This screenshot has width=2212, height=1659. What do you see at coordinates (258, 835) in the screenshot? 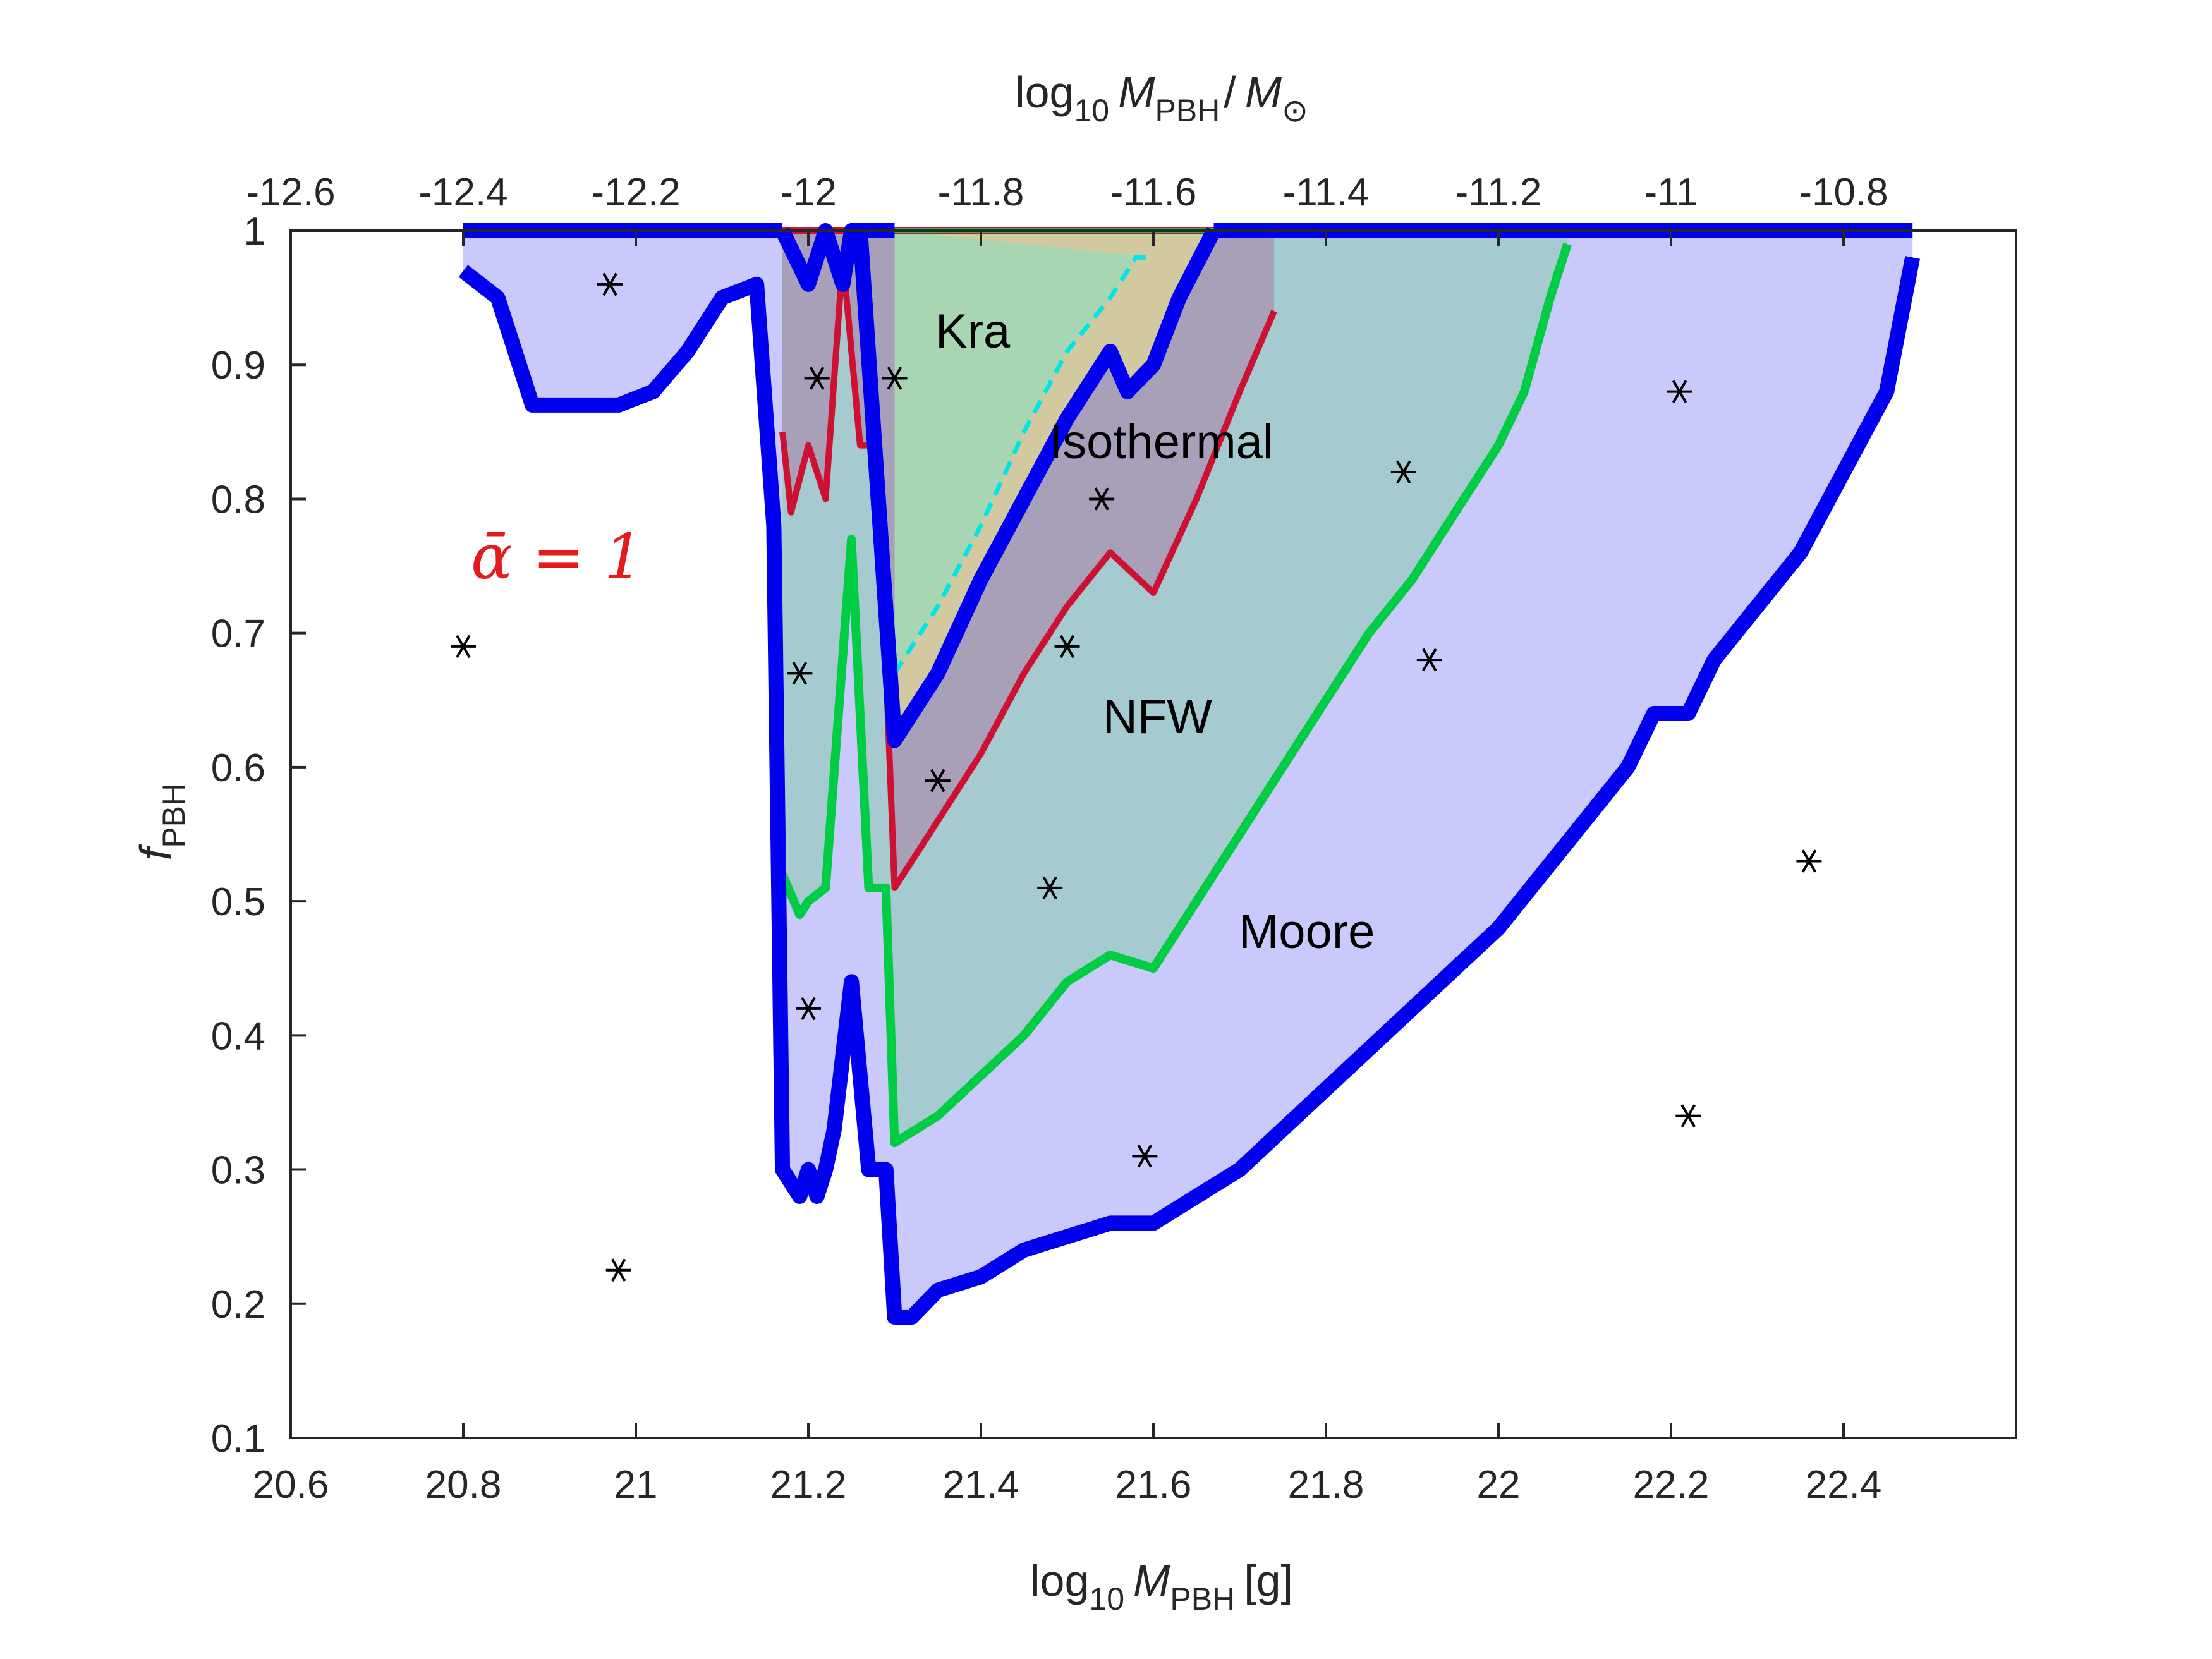
I see `left-y-ticks: 0.1 0.2 0.3 0.4 0.5 0.6 0.7 0.8 0.9 1` at bounding box center [258, 835].